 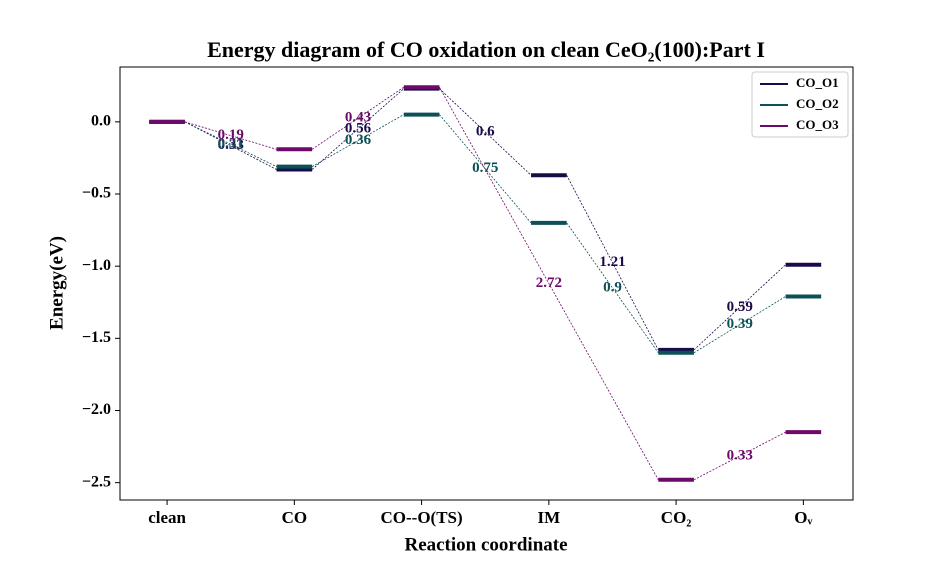 What do you see at coordinates (96, 409) in the screenshot?
I see `y-tick-label: −2.0` at bounding box center [96, 409].